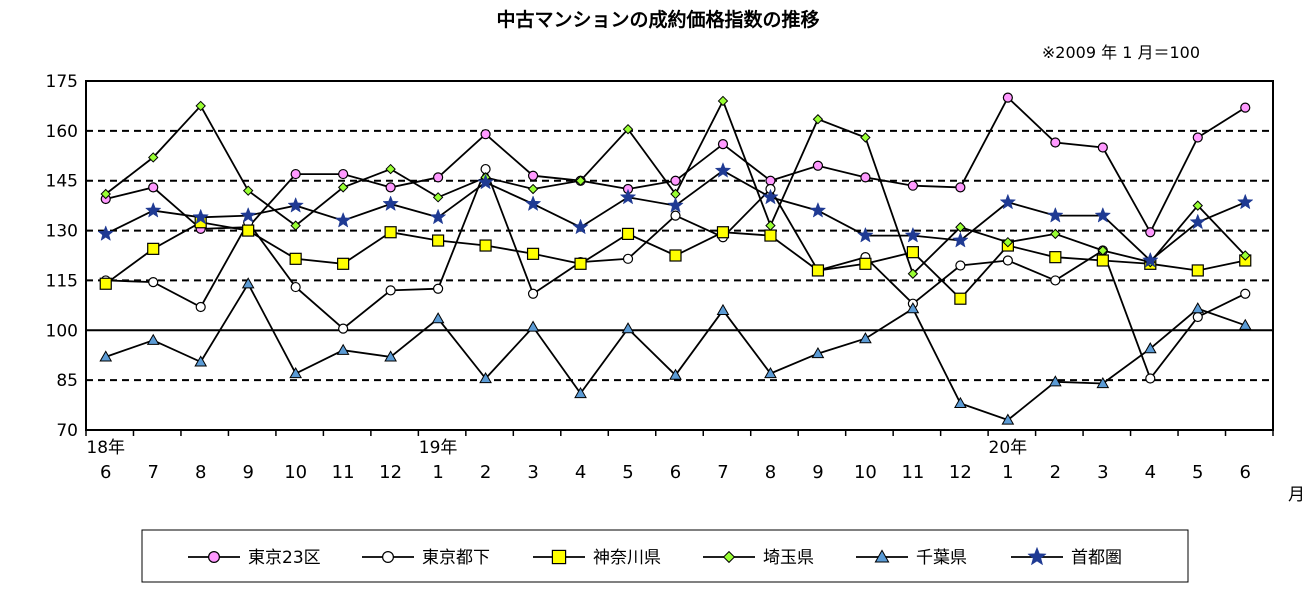  What do you see at coordinates (456, 558) in the screenshot?
I see `legend-label: 東京都下` at bounding box center [456, 558].